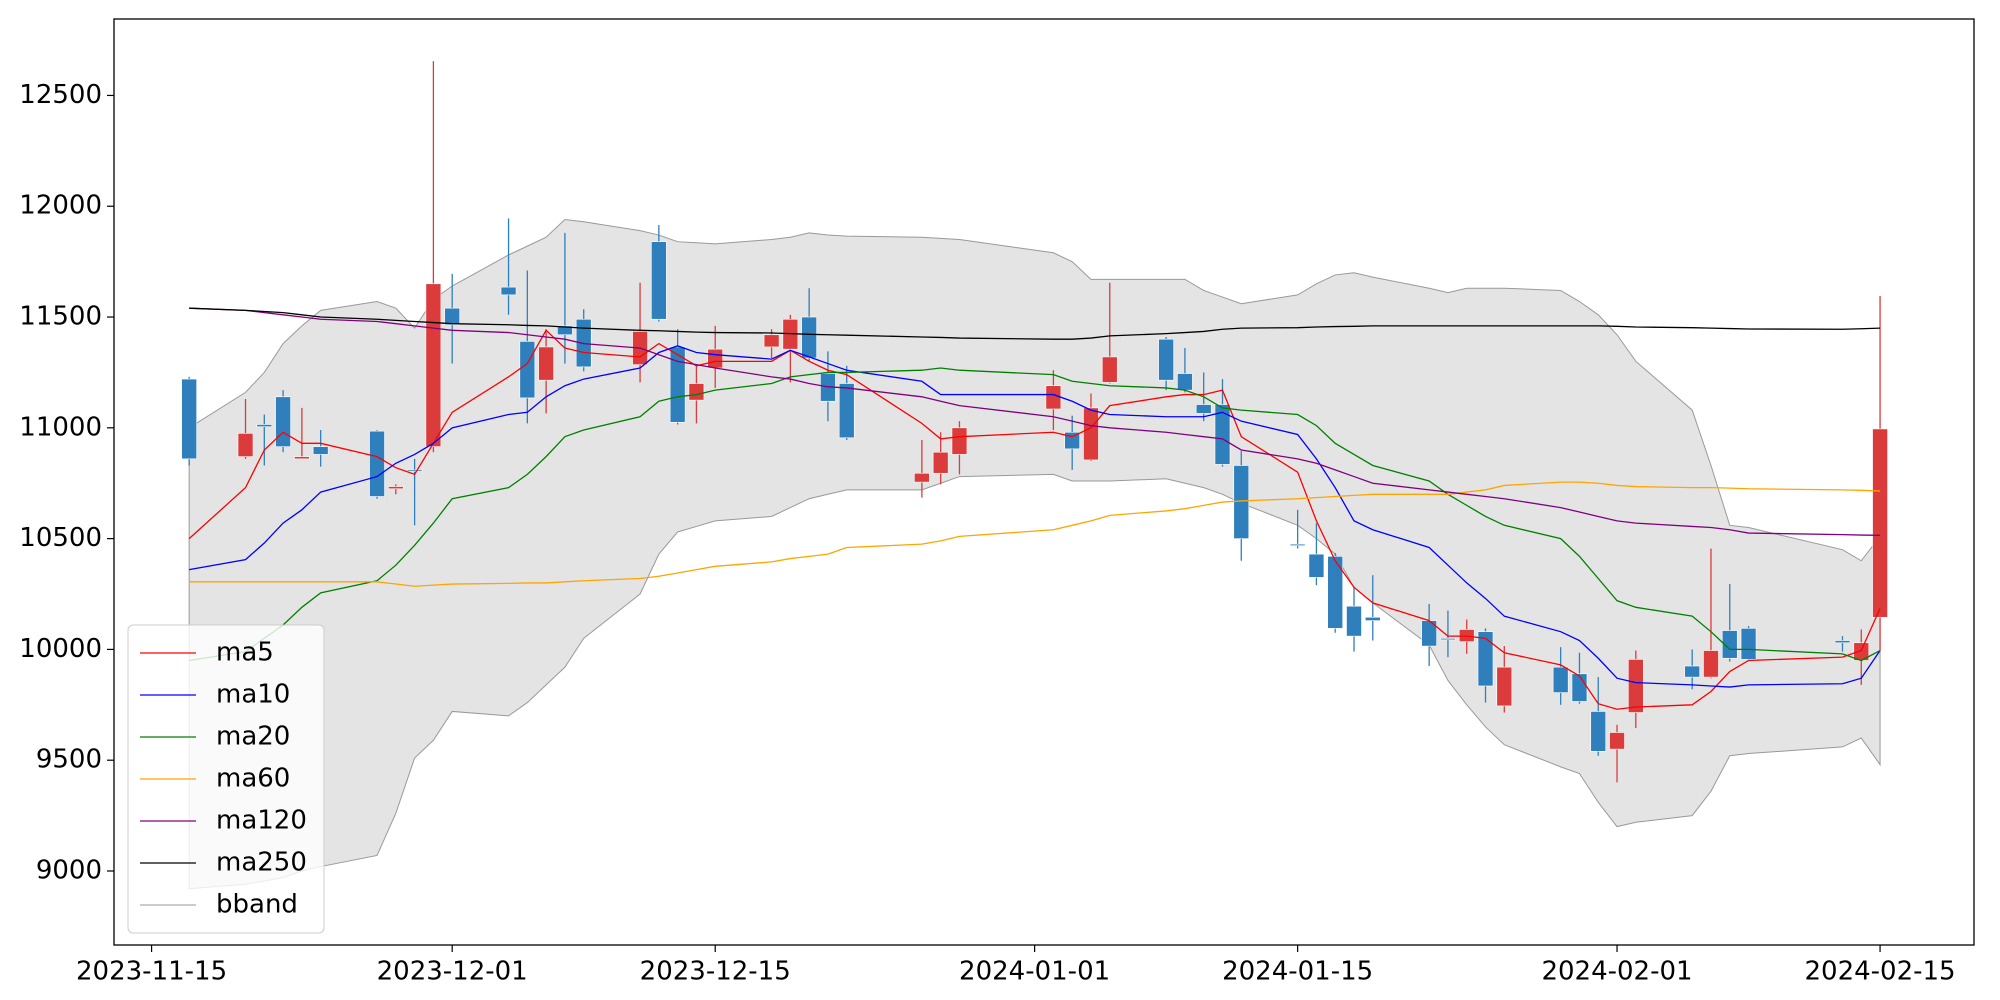  I want to click on x-tick-label: 2023-12-15, so click(715, 972).